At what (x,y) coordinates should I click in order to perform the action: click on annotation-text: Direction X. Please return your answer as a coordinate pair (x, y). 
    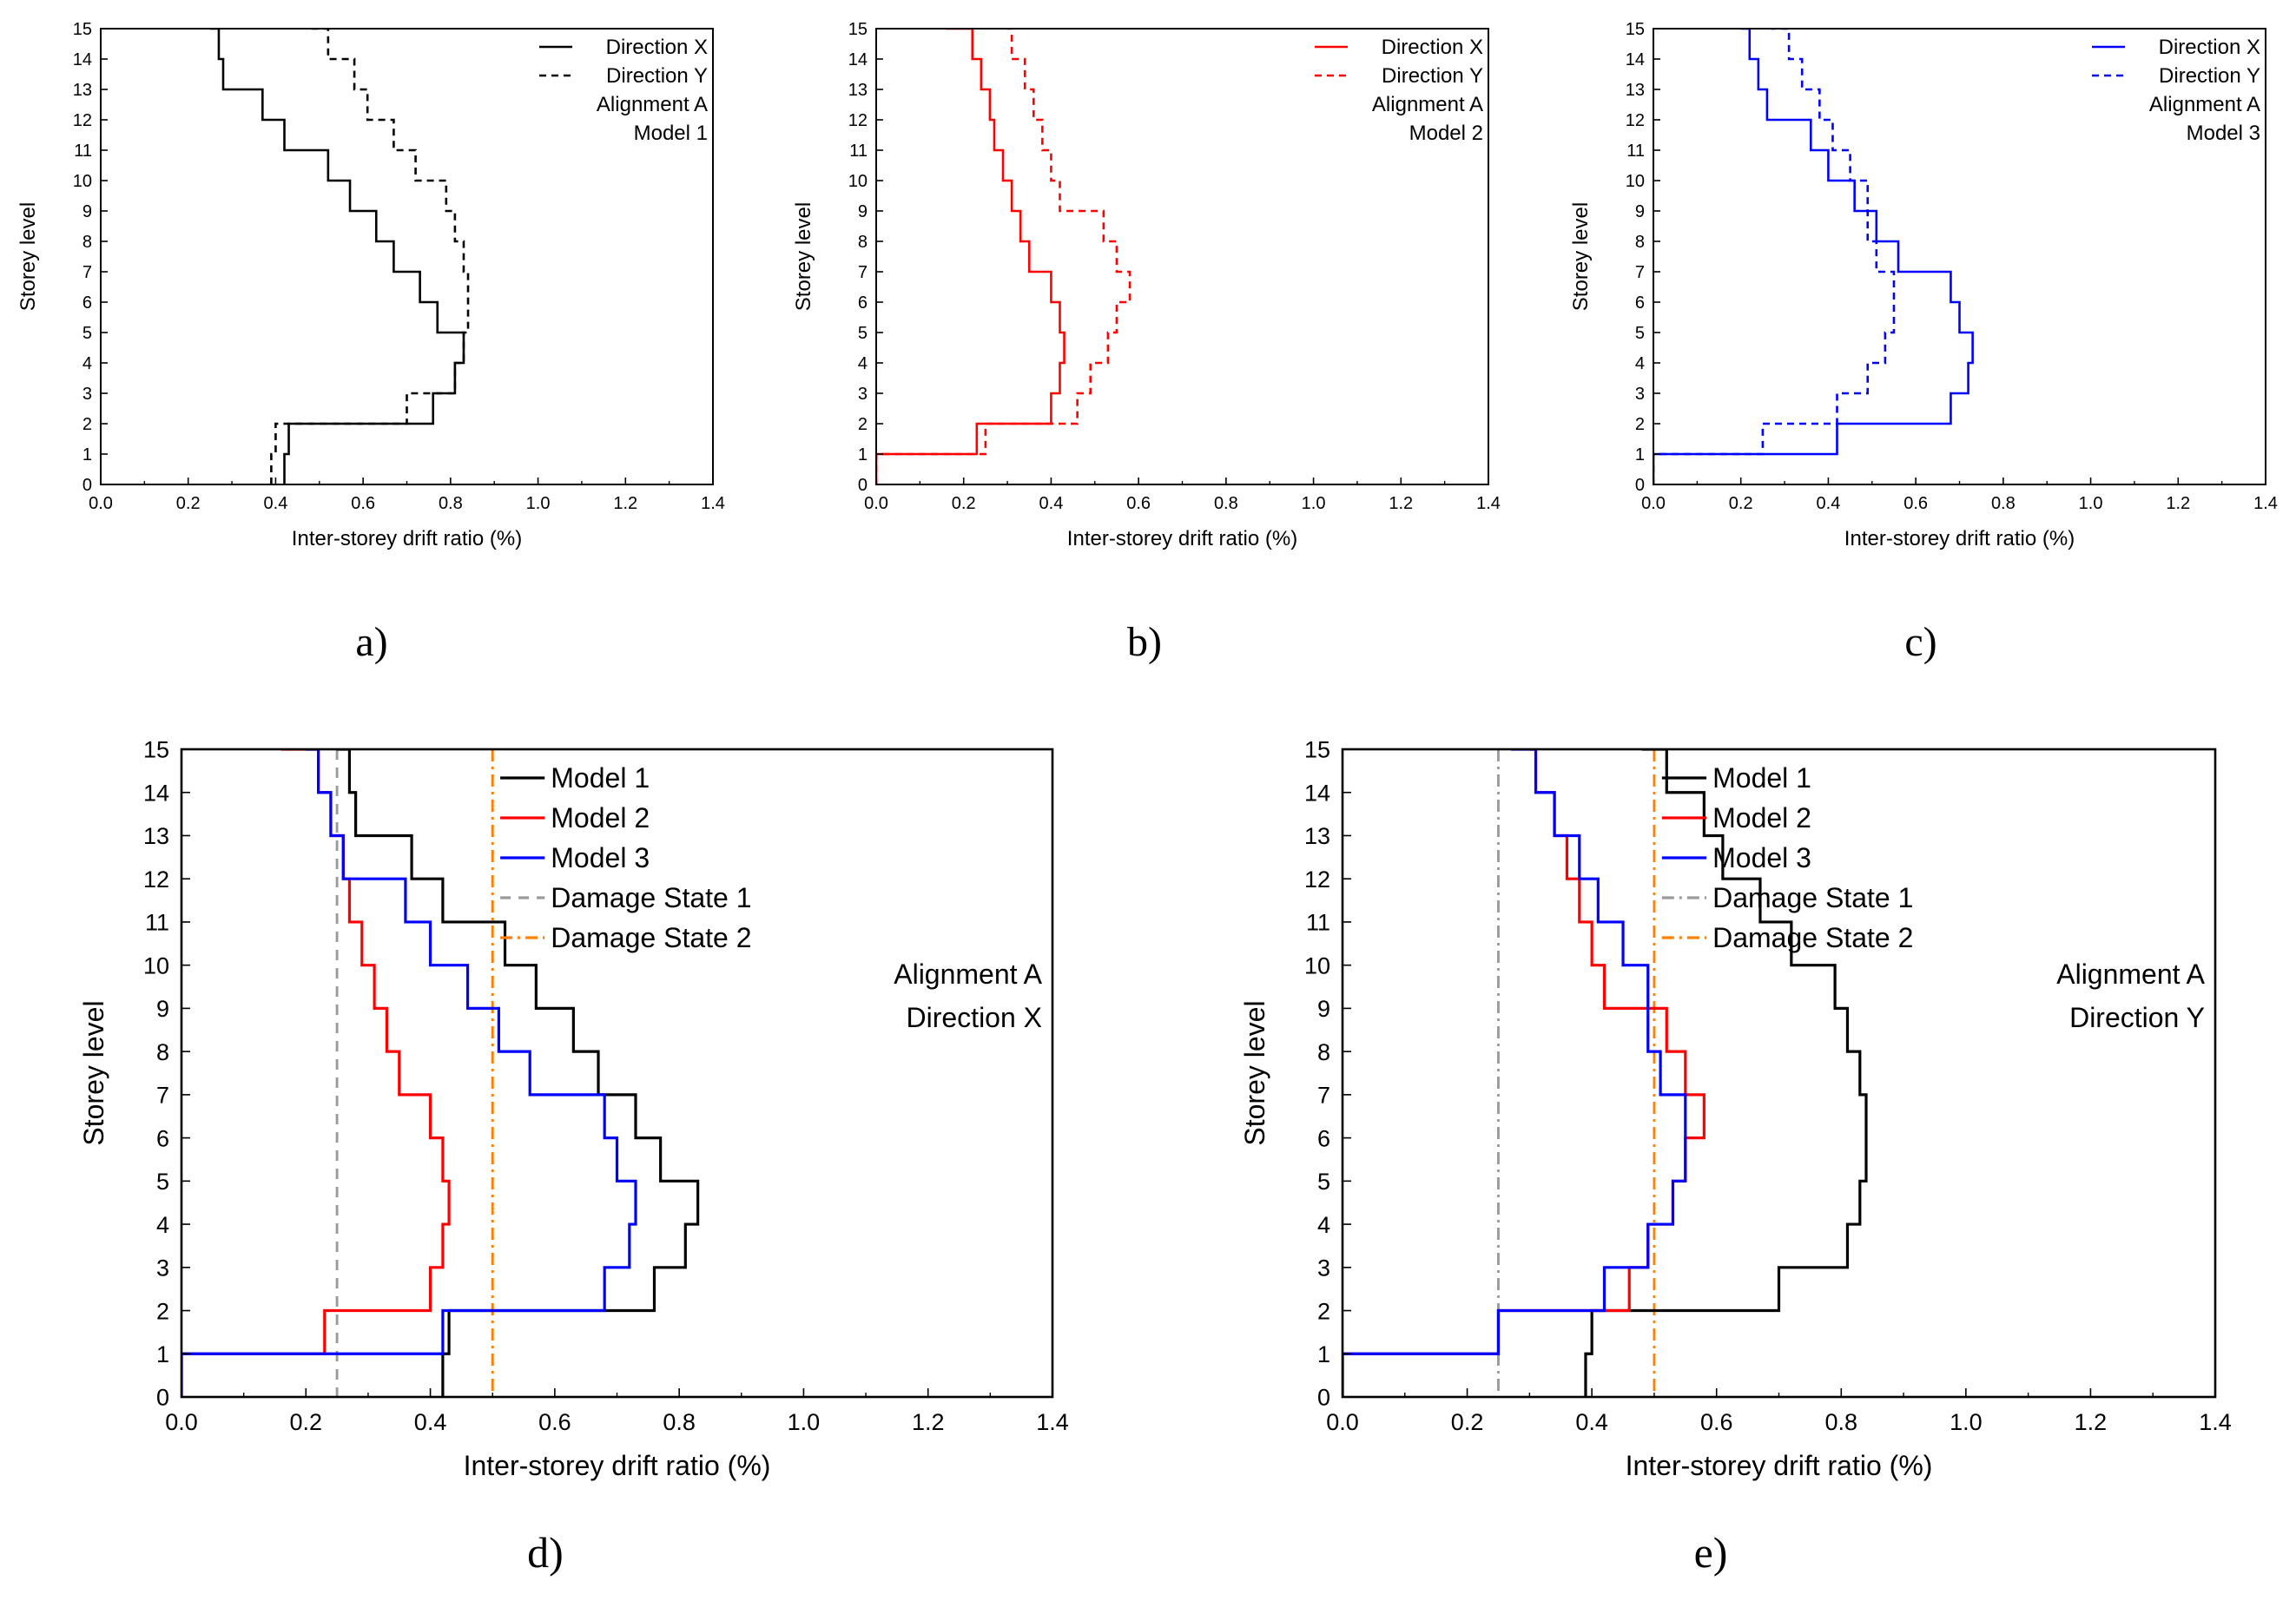
    Looking at the image, I should click on (975, 1017).